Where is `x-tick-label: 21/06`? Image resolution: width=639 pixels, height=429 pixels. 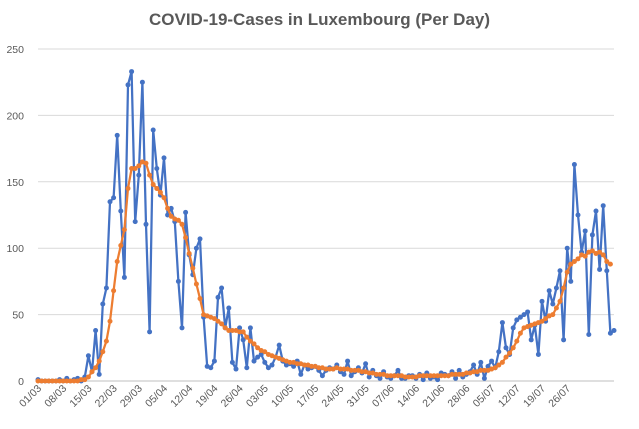
x-tick-label: 21/06 is located at coordinates (433, 396).